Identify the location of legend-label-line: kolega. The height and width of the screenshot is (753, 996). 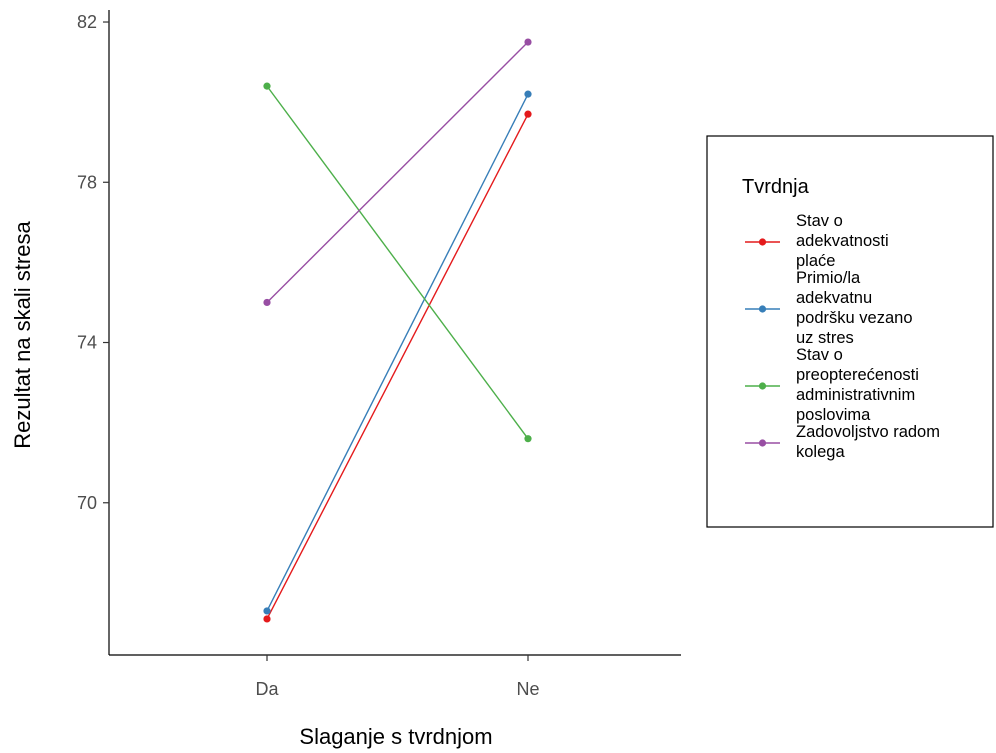
(820, 452).